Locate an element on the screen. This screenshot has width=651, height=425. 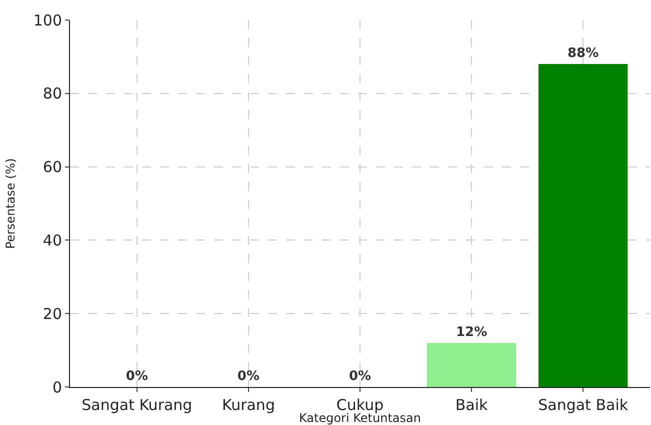
y-tick-label: 20 is located at coordinates (52, 313).